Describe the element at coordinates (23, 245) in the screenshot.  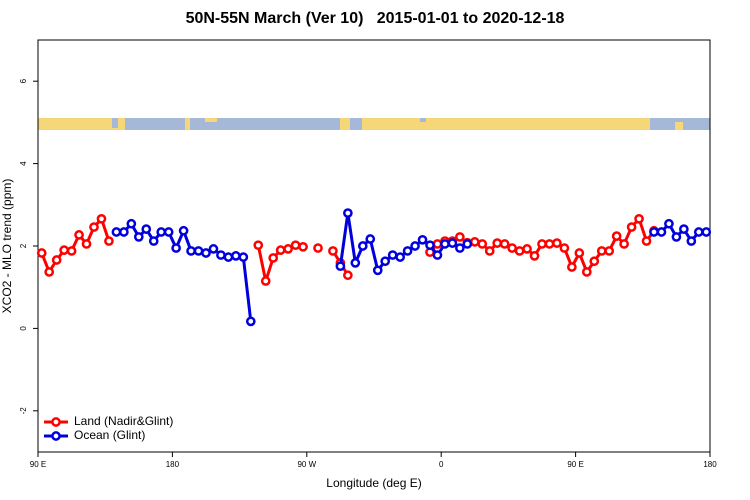
I see `y-tick-label: 2` at that location.